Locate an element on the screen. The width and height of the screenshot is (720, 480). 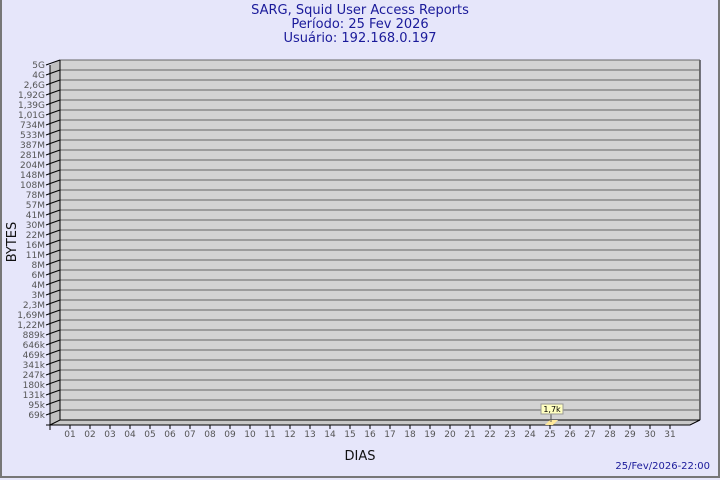
plot-floor is located at coordinates (375, 422).